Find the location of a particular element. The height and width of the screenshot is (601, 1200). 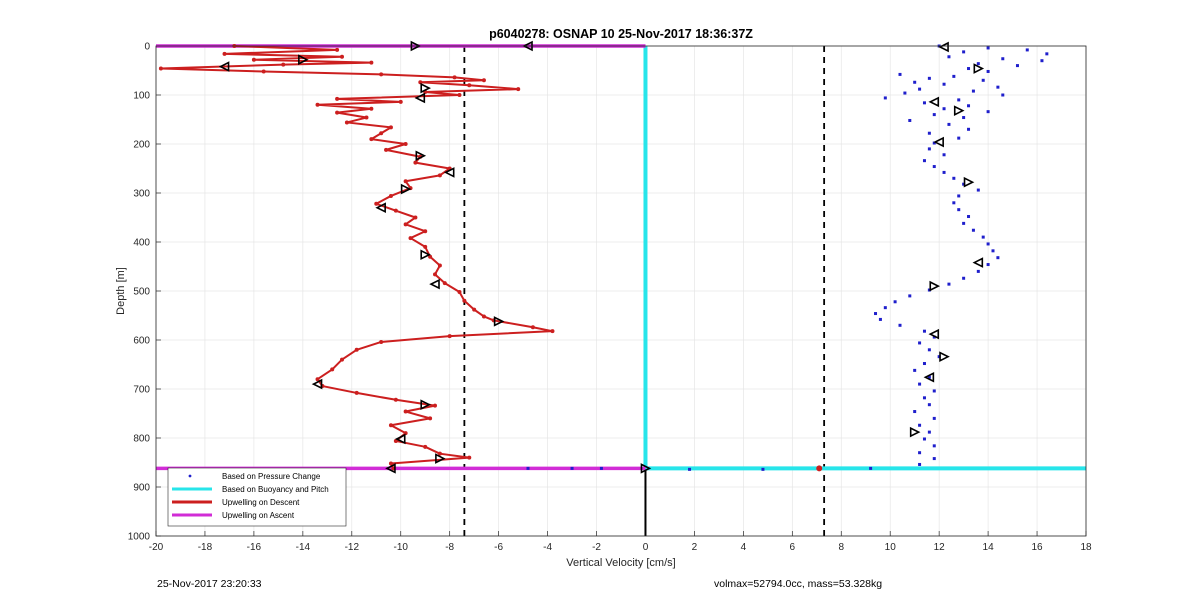

chart-title: p6040278: OSNAP 10 25-Nov-2017 18:36:37Z is located at coordinates (621, 34).